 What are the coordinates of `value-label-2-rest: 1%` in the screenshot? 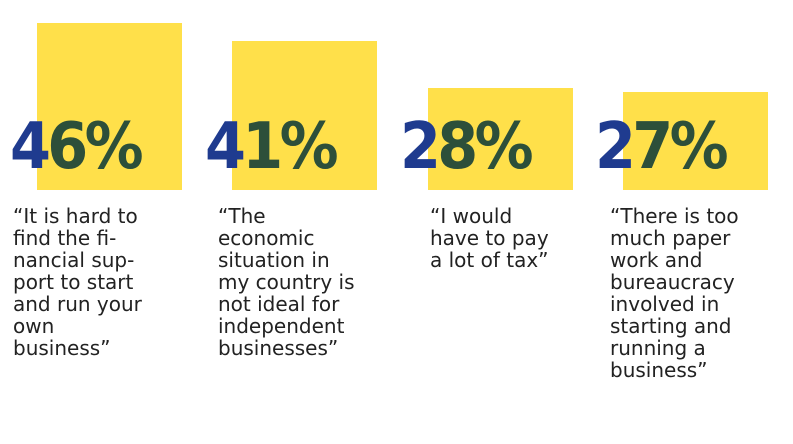 It's located at (290, 147).